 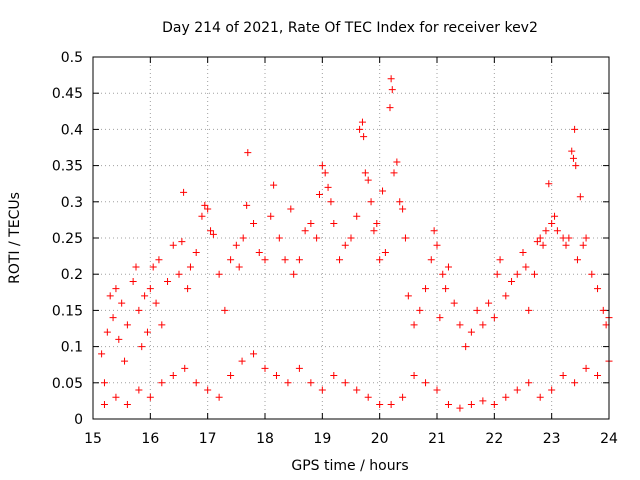 What do you see at coordinates (72, 275) in the screenshot?
I see `y-tick-label: 0.2` at bounding box center [72, 275].